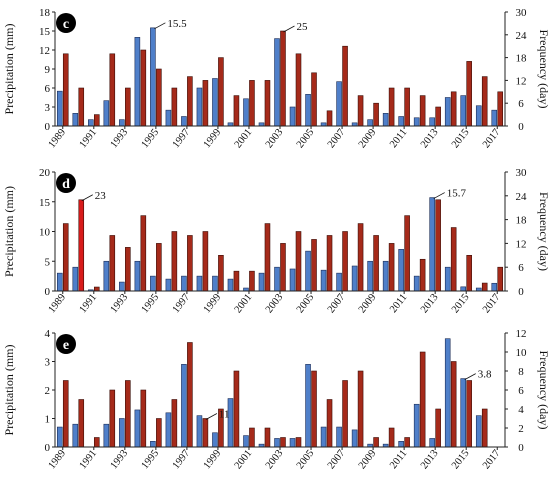  Describe the element at coordinates (48, 89) in the screenshot. I see `left-tick-label: 6` at that location.